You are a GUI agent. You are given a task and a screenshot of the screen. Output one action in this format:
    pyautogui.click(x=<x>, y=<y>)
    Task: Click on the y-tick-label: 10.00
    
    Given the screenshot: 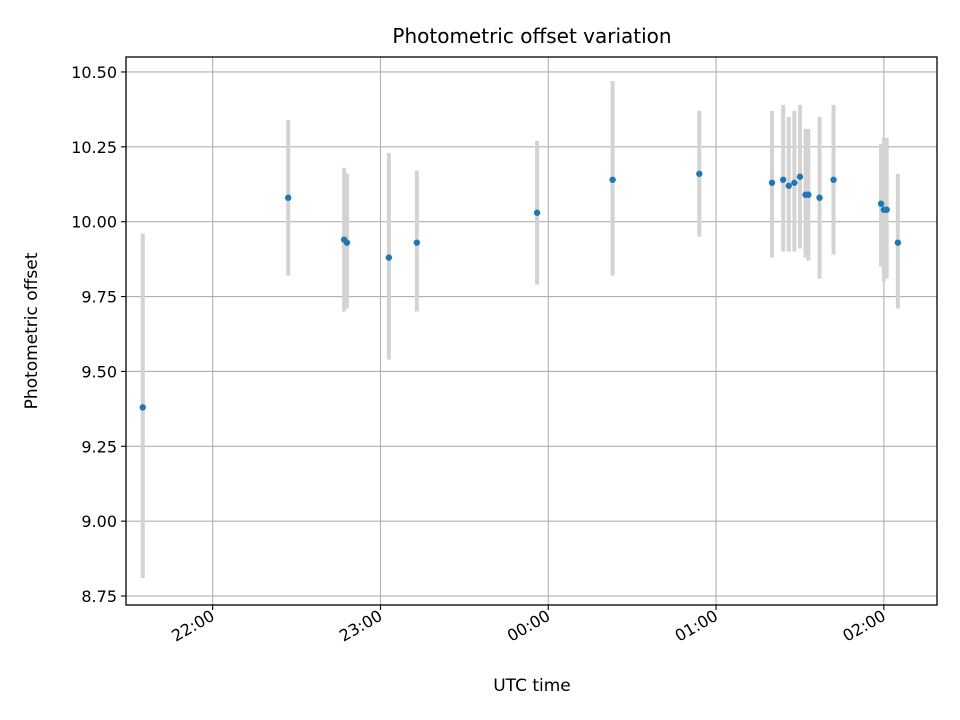 What is the action you would take?
    pyautogui.click(x=94, y=222)
    